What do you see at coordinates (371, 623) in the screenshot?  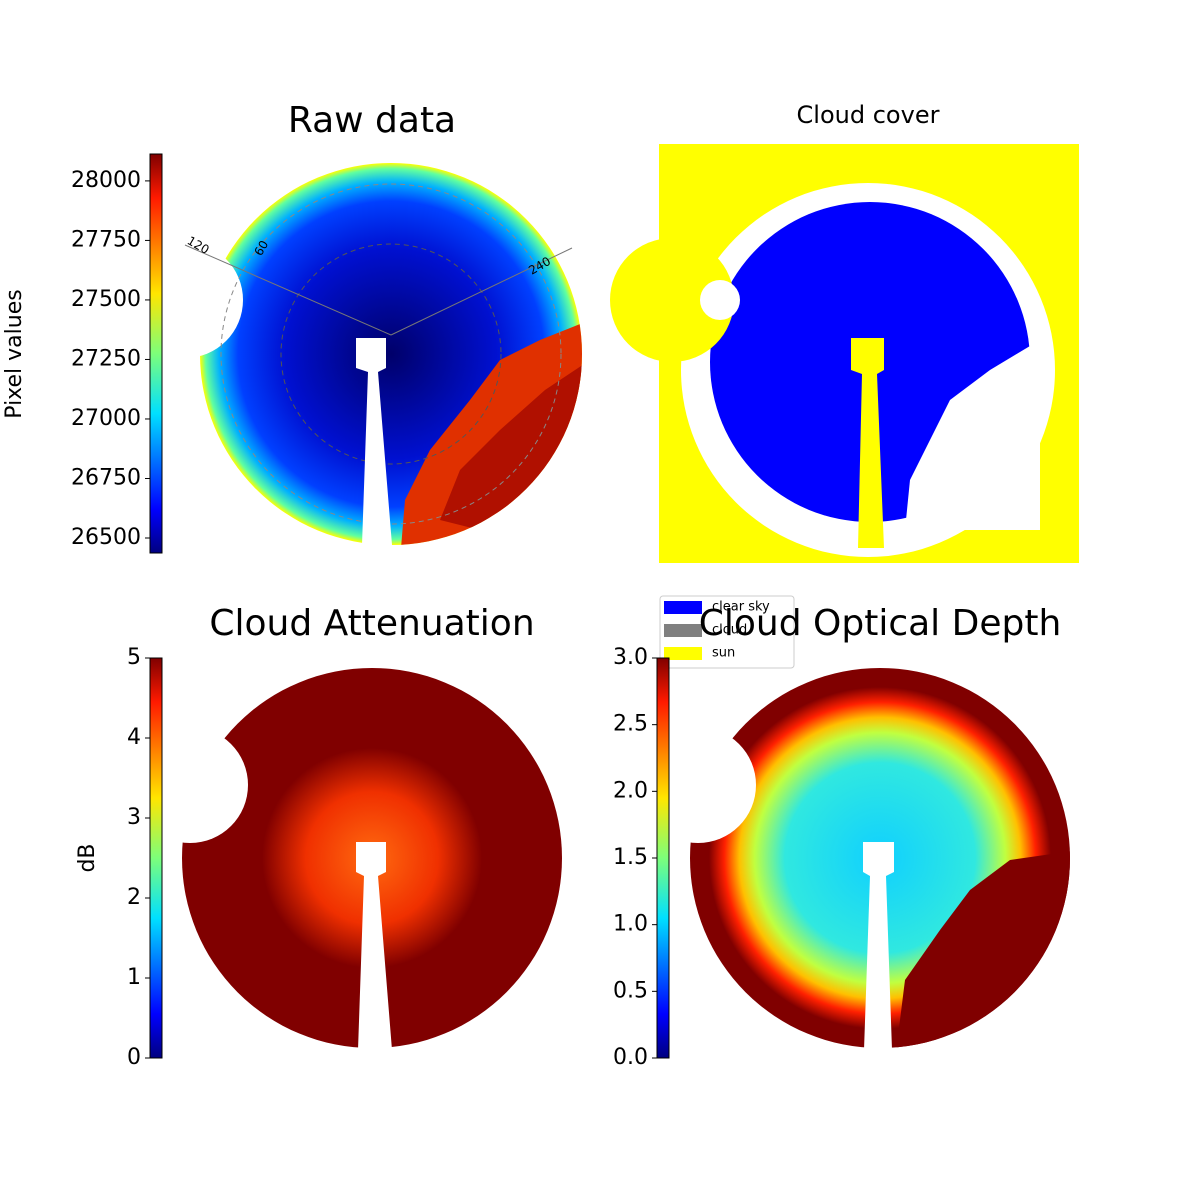 I see `panel-title: Cloud Attenuation` at bounding box center [371, 623].